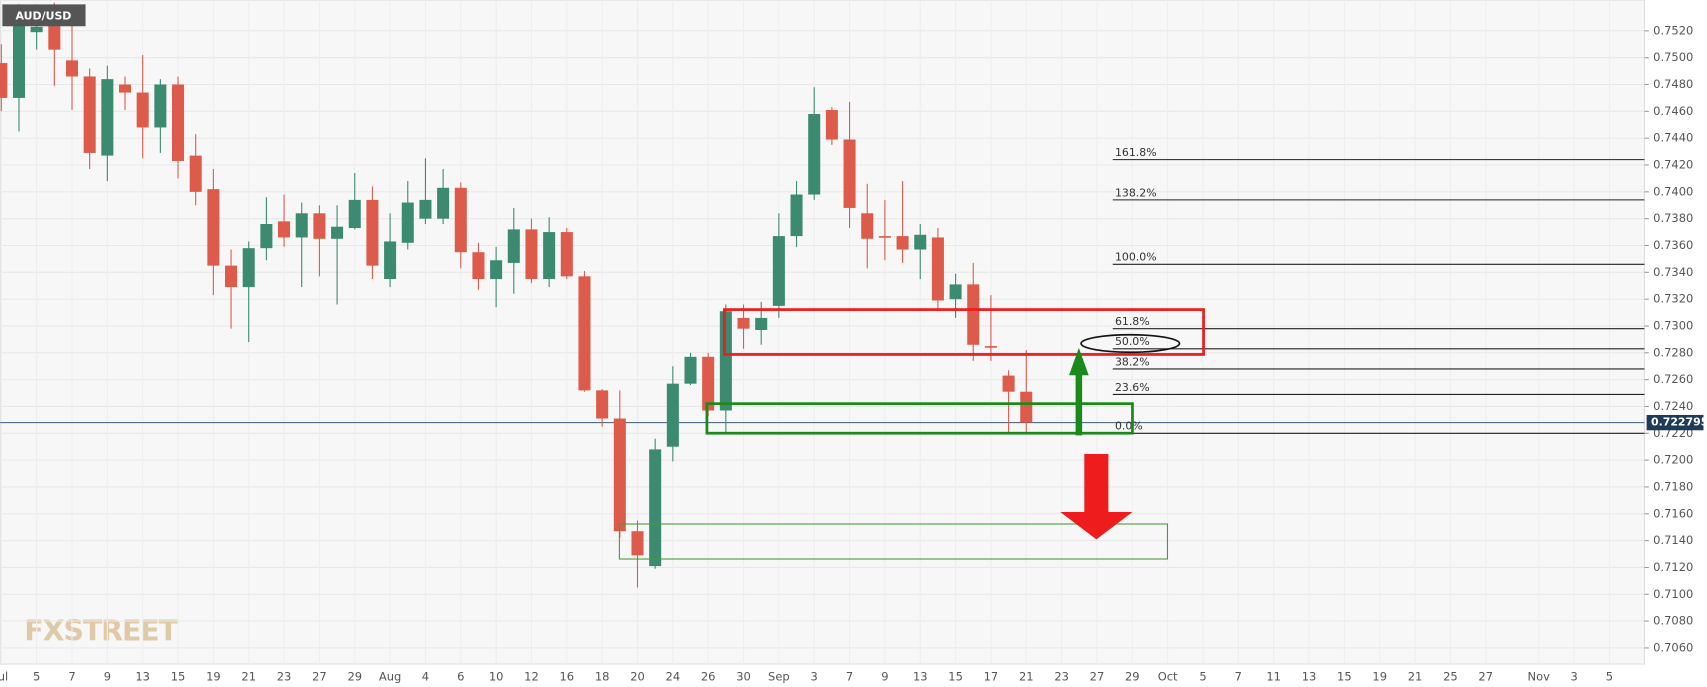 Image resolution: width=1707 pixels, height=687 pixels. I want to click on y-tick-label: 0.7320, so click(1673, 299).